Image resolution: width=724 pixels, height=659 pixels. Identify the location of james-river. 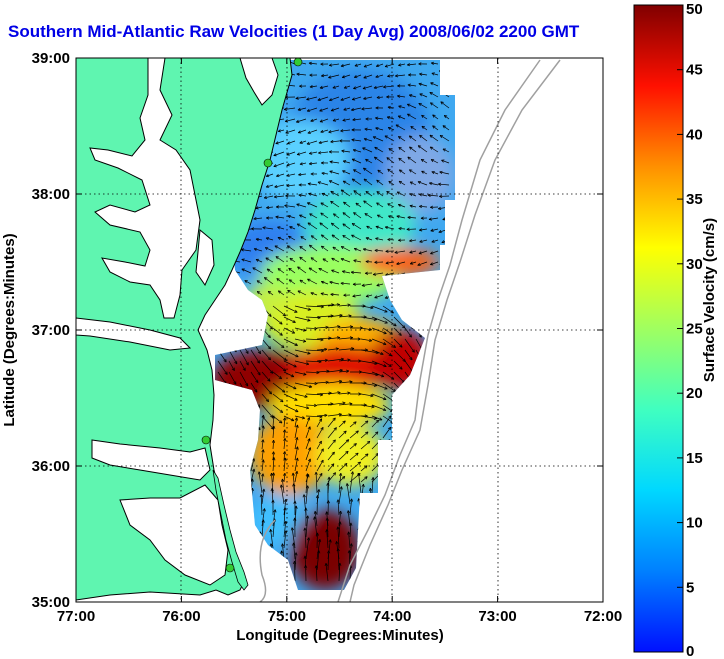
(134, 334).